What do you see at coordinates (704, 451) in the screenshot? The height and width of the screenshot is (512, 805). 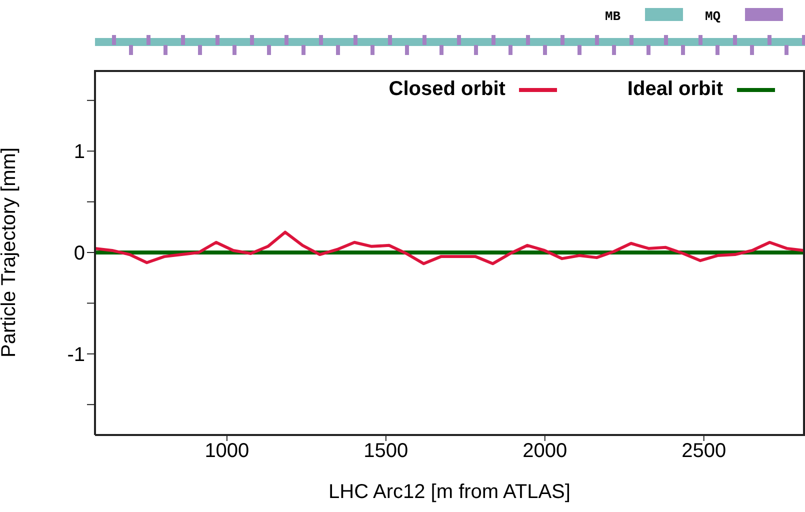 I see `x-tick-label: 2500` at bounding box center [704, 451].